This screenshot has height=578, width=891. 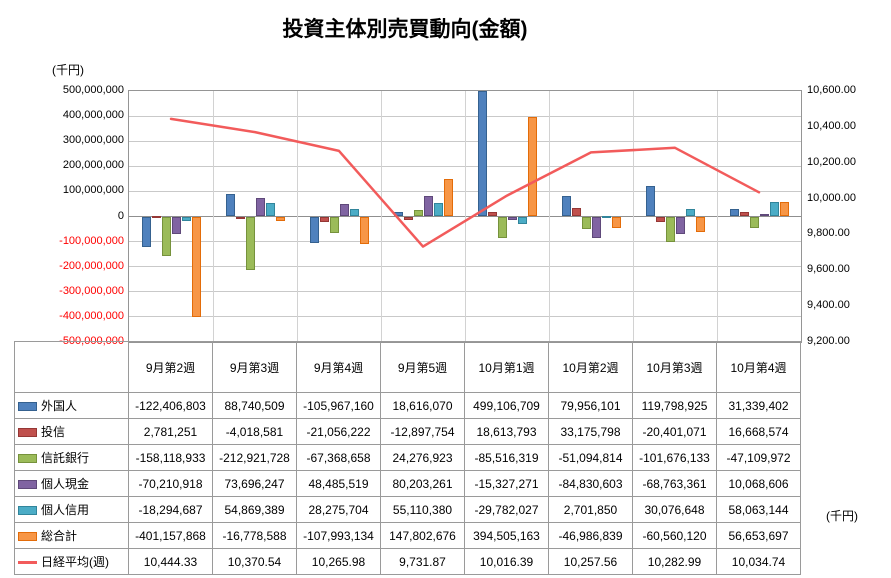 I want to click on line-legend-key-icon, so click(x=27, y=562).